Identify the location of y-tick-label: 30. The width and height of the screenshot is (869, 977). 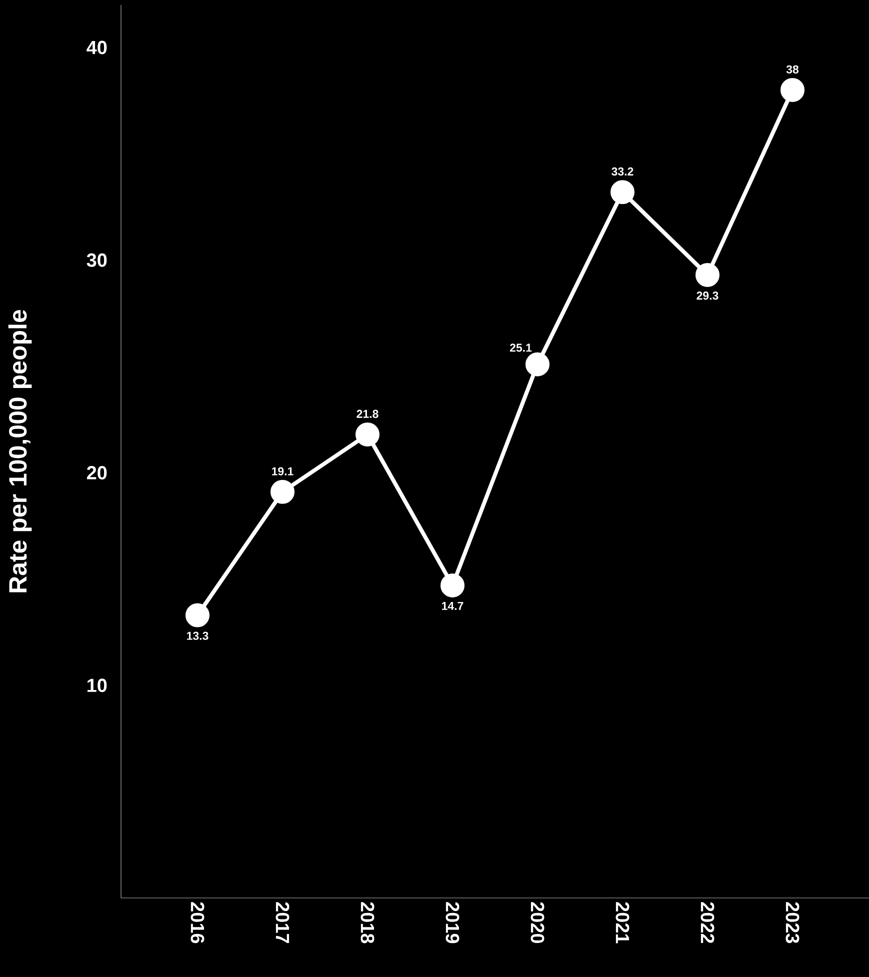
(96, 260).